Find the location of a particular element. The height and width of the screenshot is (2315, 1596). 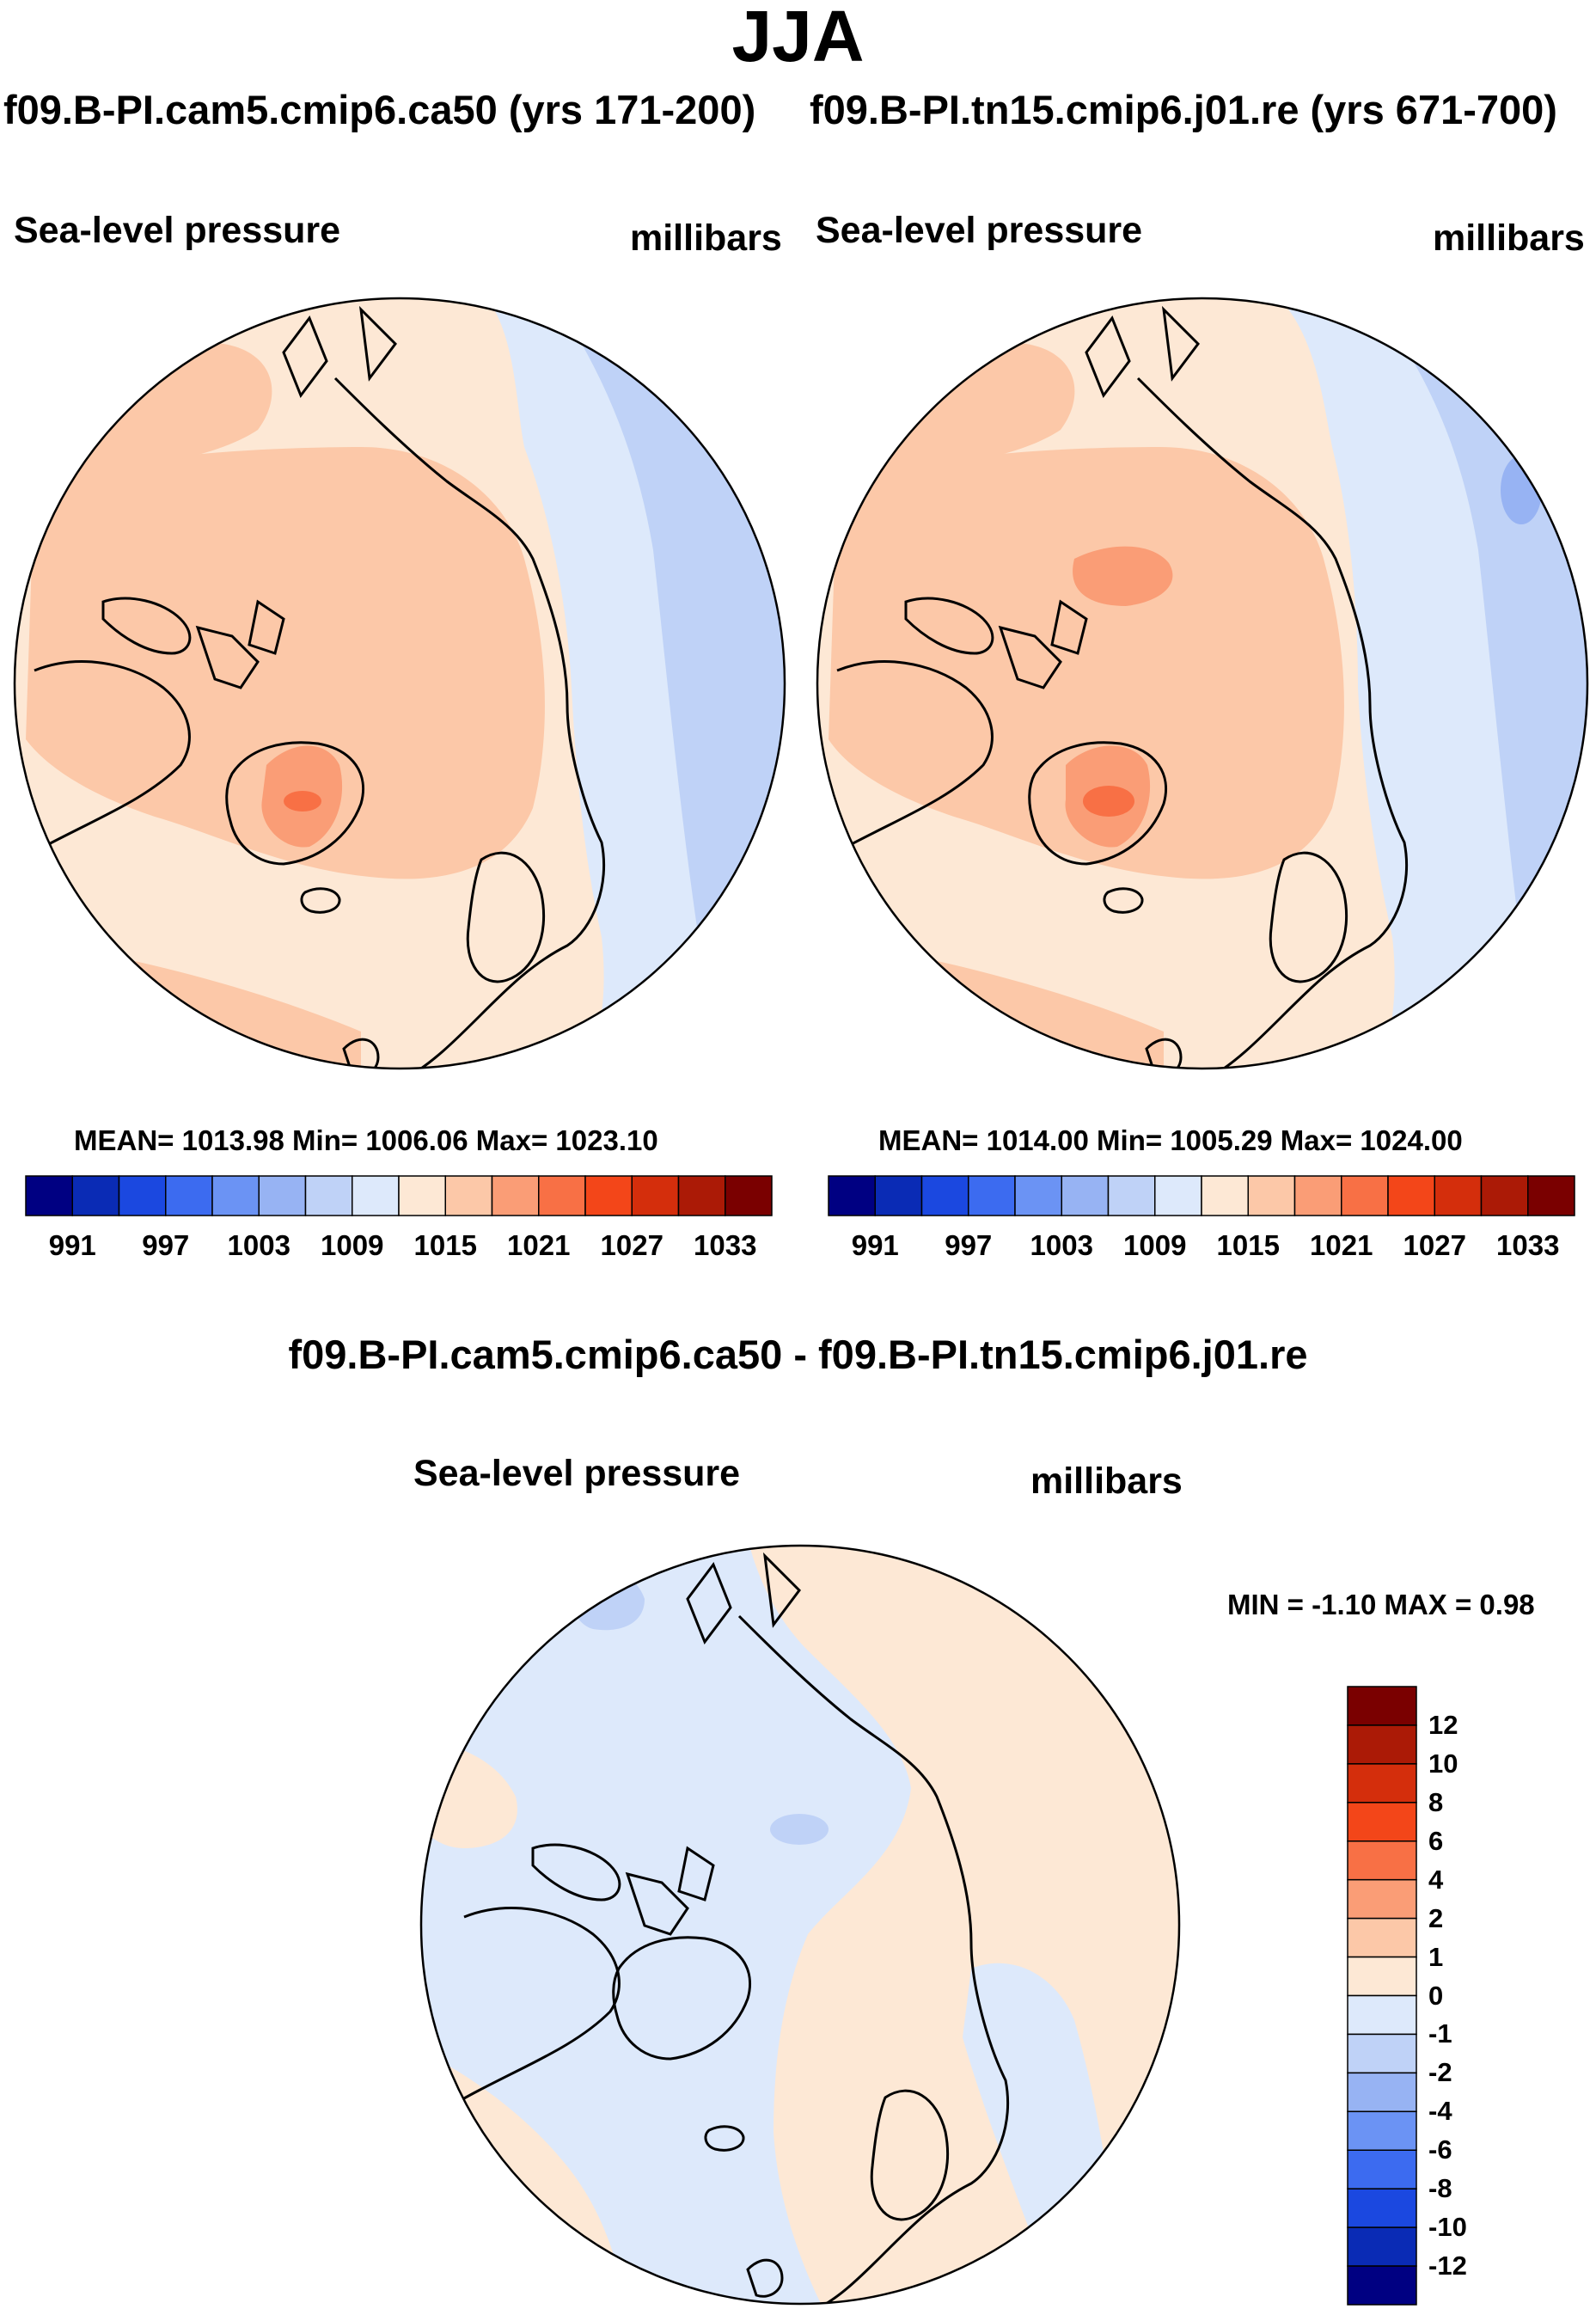

panel1-colorbar-tick: 1027 is located at coordinates (631, 1245).